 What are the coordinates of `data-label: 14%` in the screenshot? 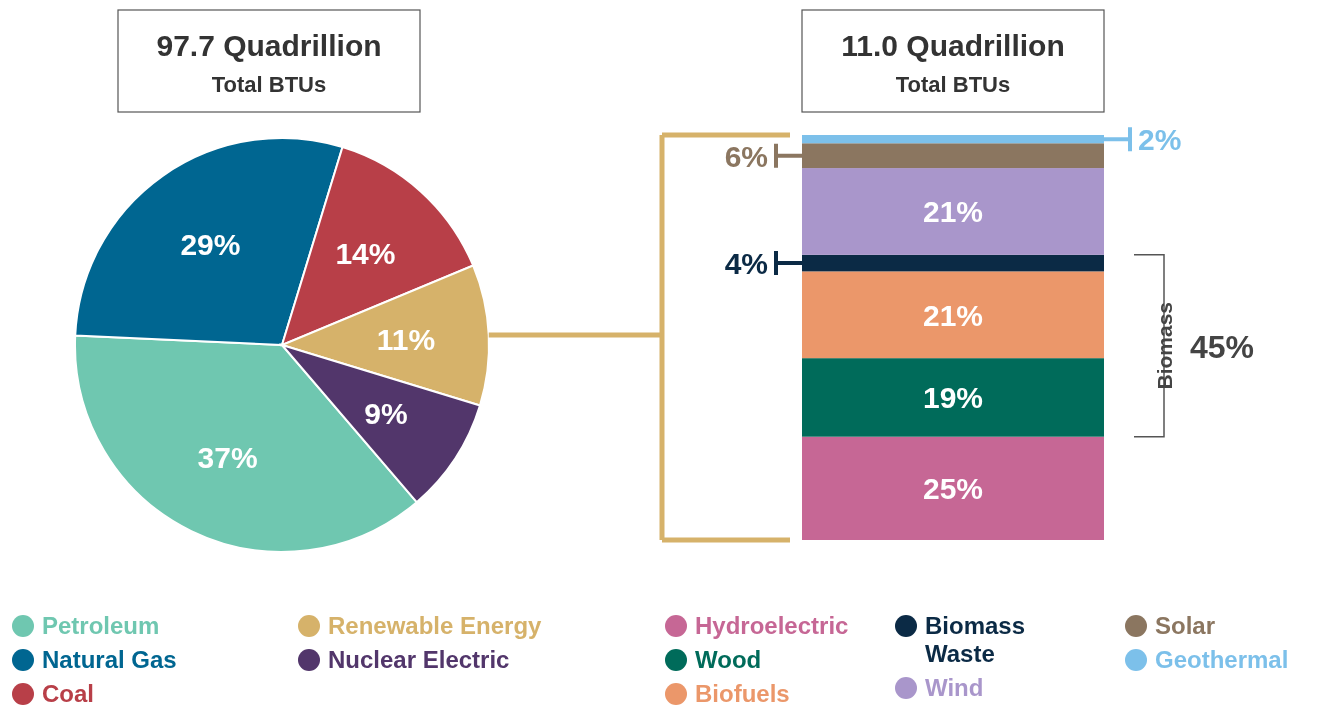 It's located at (365, 253).